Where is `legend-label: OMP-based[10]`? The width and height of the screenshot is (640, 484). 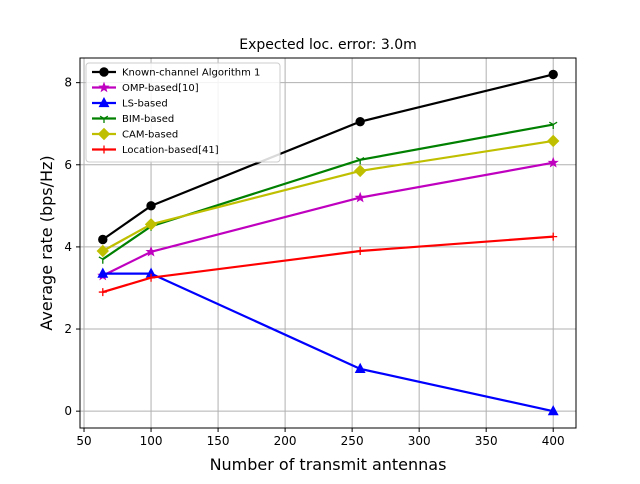 legend-label: OMP-based[10] is located at coordinates (160, 88).